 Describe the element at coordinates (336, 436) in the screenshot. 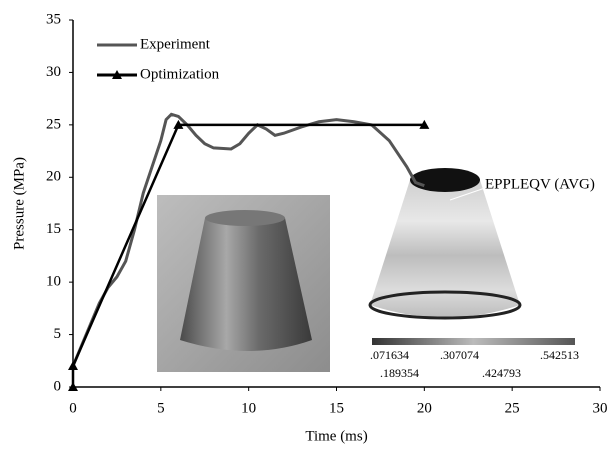

I see `x-axis-title: Time (ms)` at that location.